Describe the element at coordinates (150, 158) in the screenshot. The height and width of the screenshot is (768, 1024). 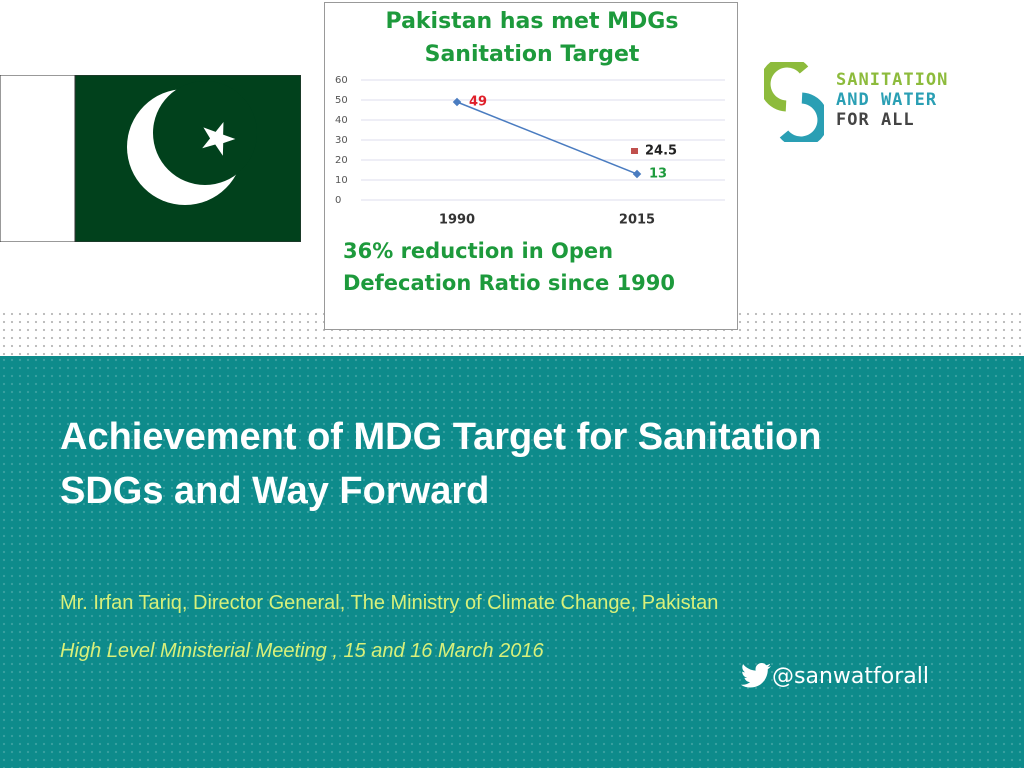
I see `flag` at that location.